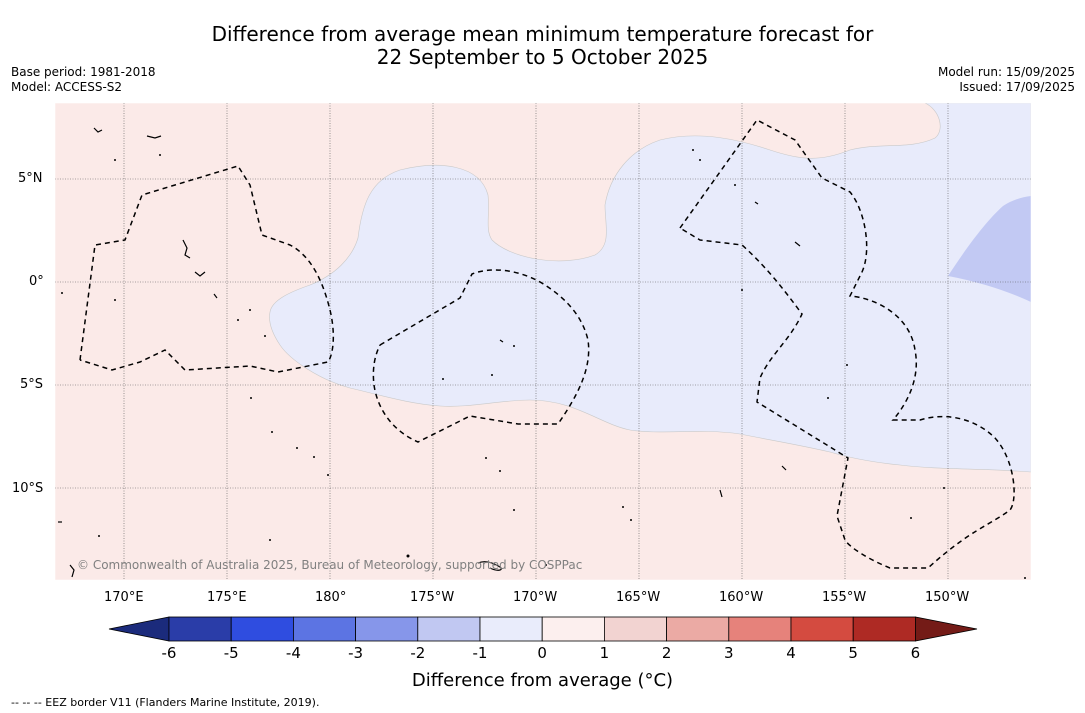 Image resolution: width=1085 pixels, height=713 pixels. Describe the element at coordinates (30, 178) in the screenshot. I see `lat-tick-5N: 5°N` at that location.